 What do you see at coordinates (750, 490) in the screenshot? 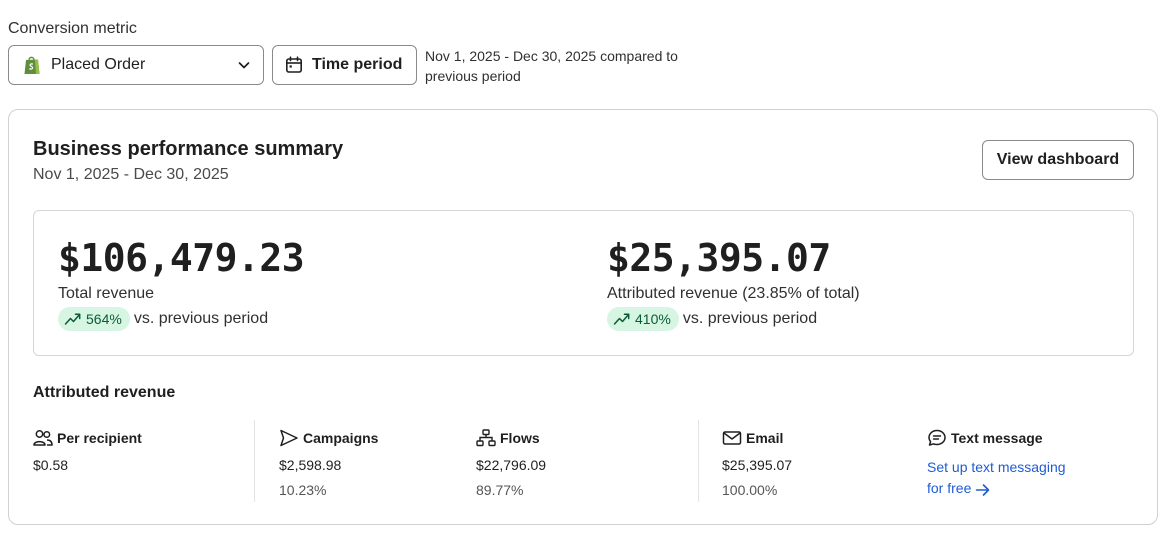
I see `metric-email-pct: 100.00%` at bounding box center [750, 490].